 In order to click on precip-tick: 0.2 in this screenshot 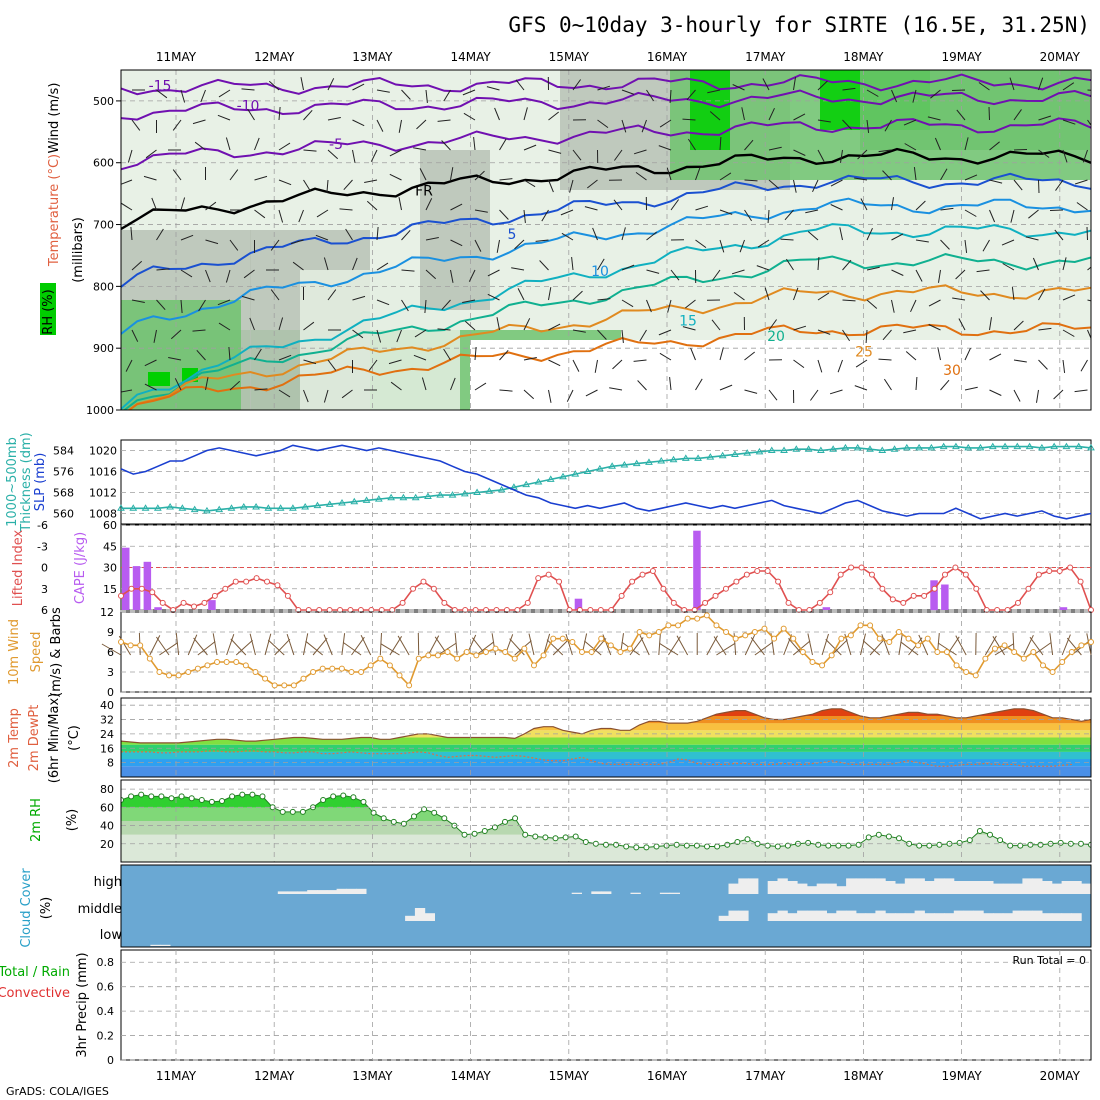, I will do `click(106, 1036)`.